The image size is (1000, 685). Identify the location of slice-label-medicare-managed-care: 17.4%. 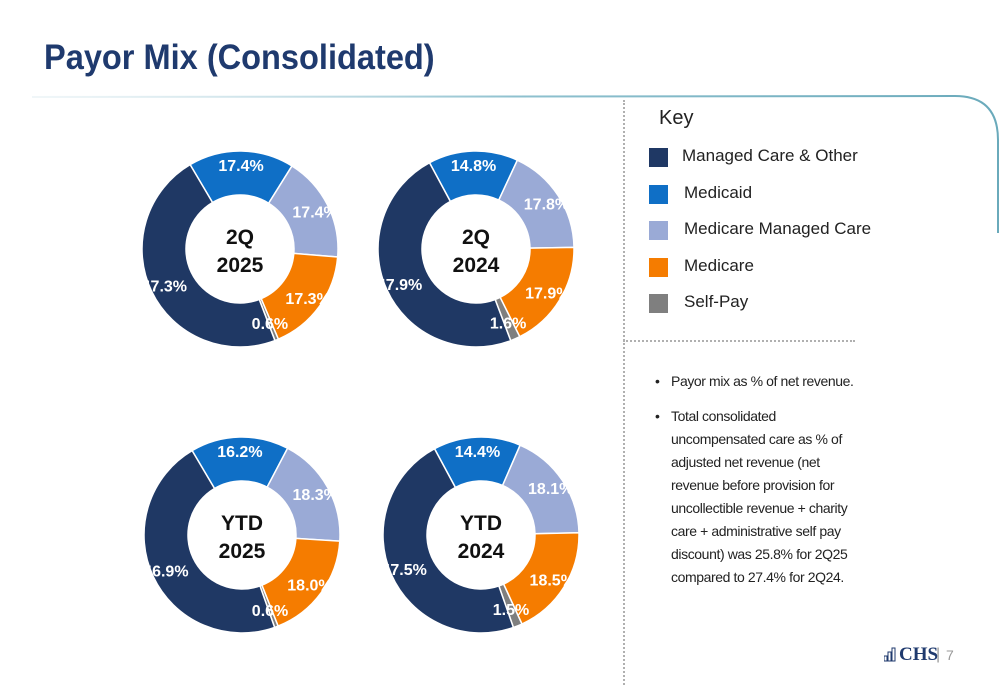
(314, 212).